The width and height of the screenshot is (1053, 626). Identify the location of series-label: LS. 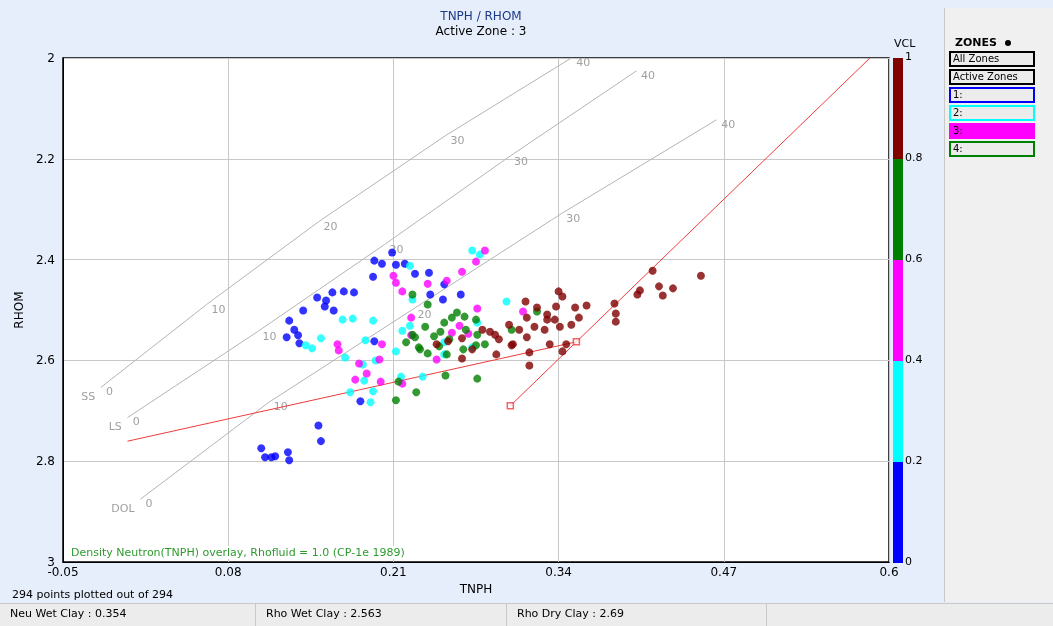
(115, 427).